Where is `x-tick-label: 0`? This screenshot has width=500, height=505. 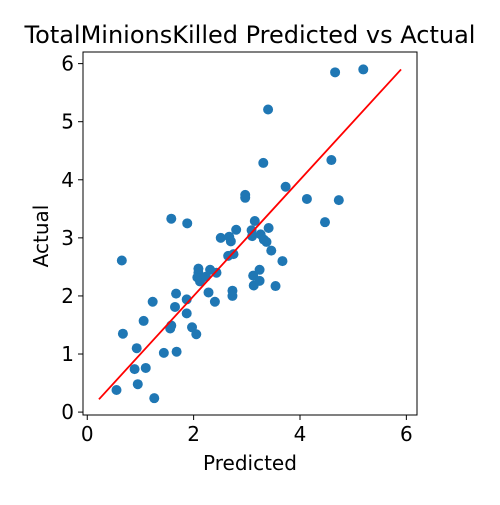
x-tick-label: 0 is located at coordinates (87, 434).